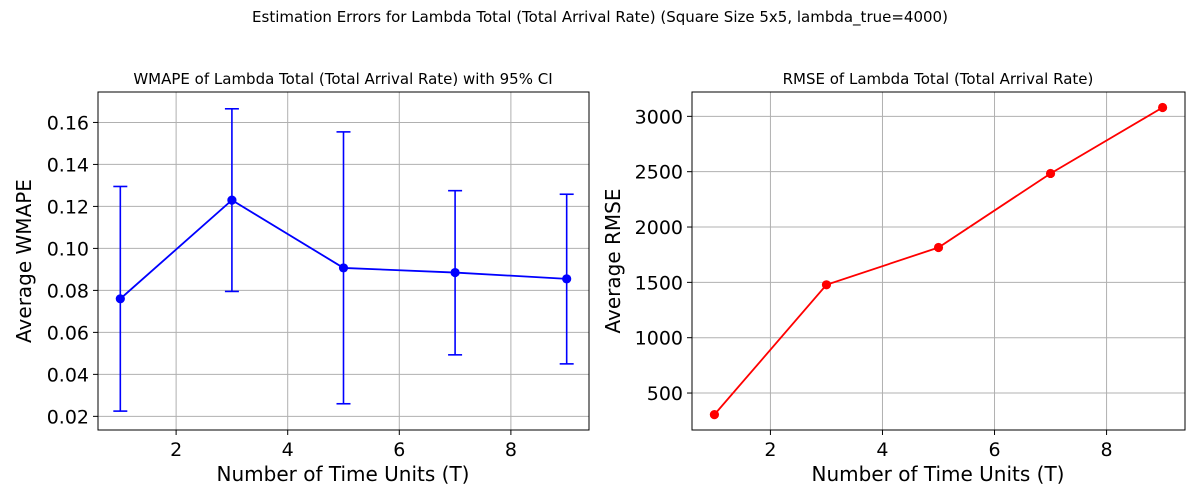 The width and height of the screenshot is (1200, 500). What do you see at coordinates (68, 417) in the screenshot?
I see `wmape-y-tick-label: 0.02` at bounding box center [68, 417].